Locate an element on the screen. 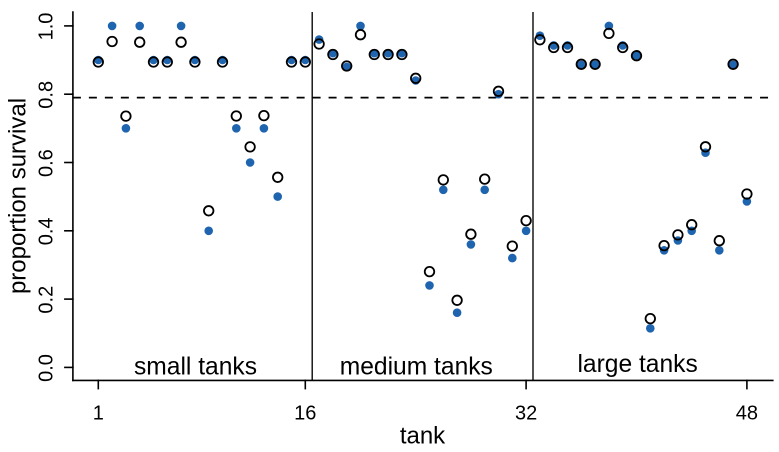 This screenshot has width=779, height=452. svg-text: medium tanks is located at coordinates (416, 366).